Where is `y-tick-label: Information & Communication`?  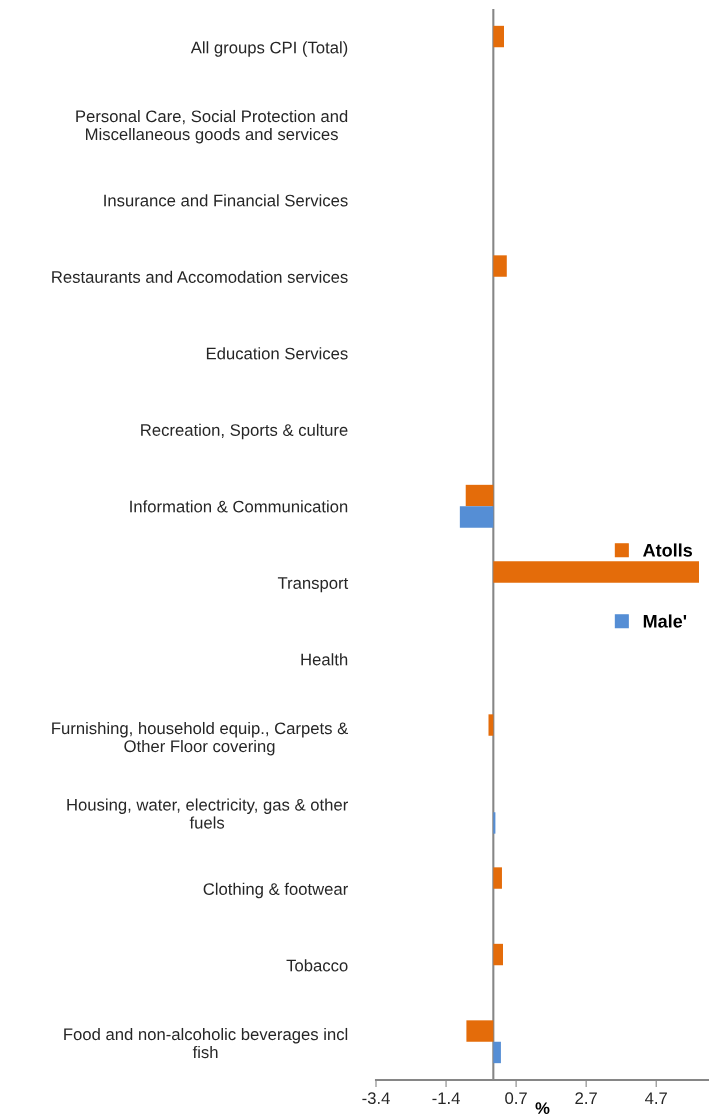
y-tick-label: Information & Communication is located at coordinates (239, 506).